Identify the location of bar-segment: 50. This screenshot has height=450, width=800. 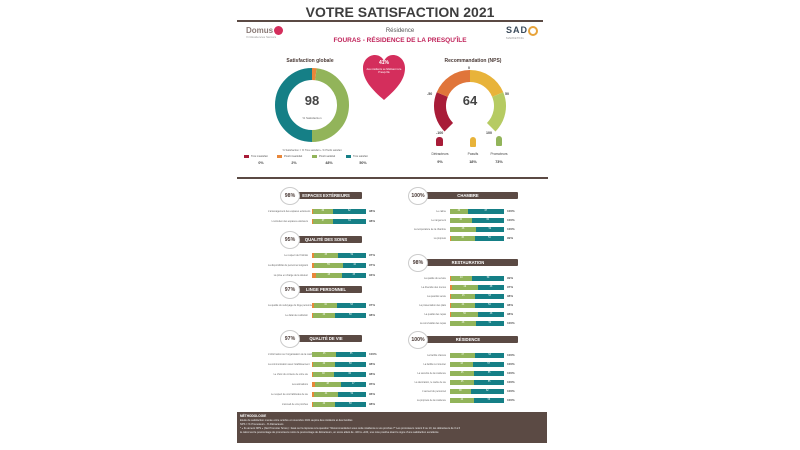
(465, 314).